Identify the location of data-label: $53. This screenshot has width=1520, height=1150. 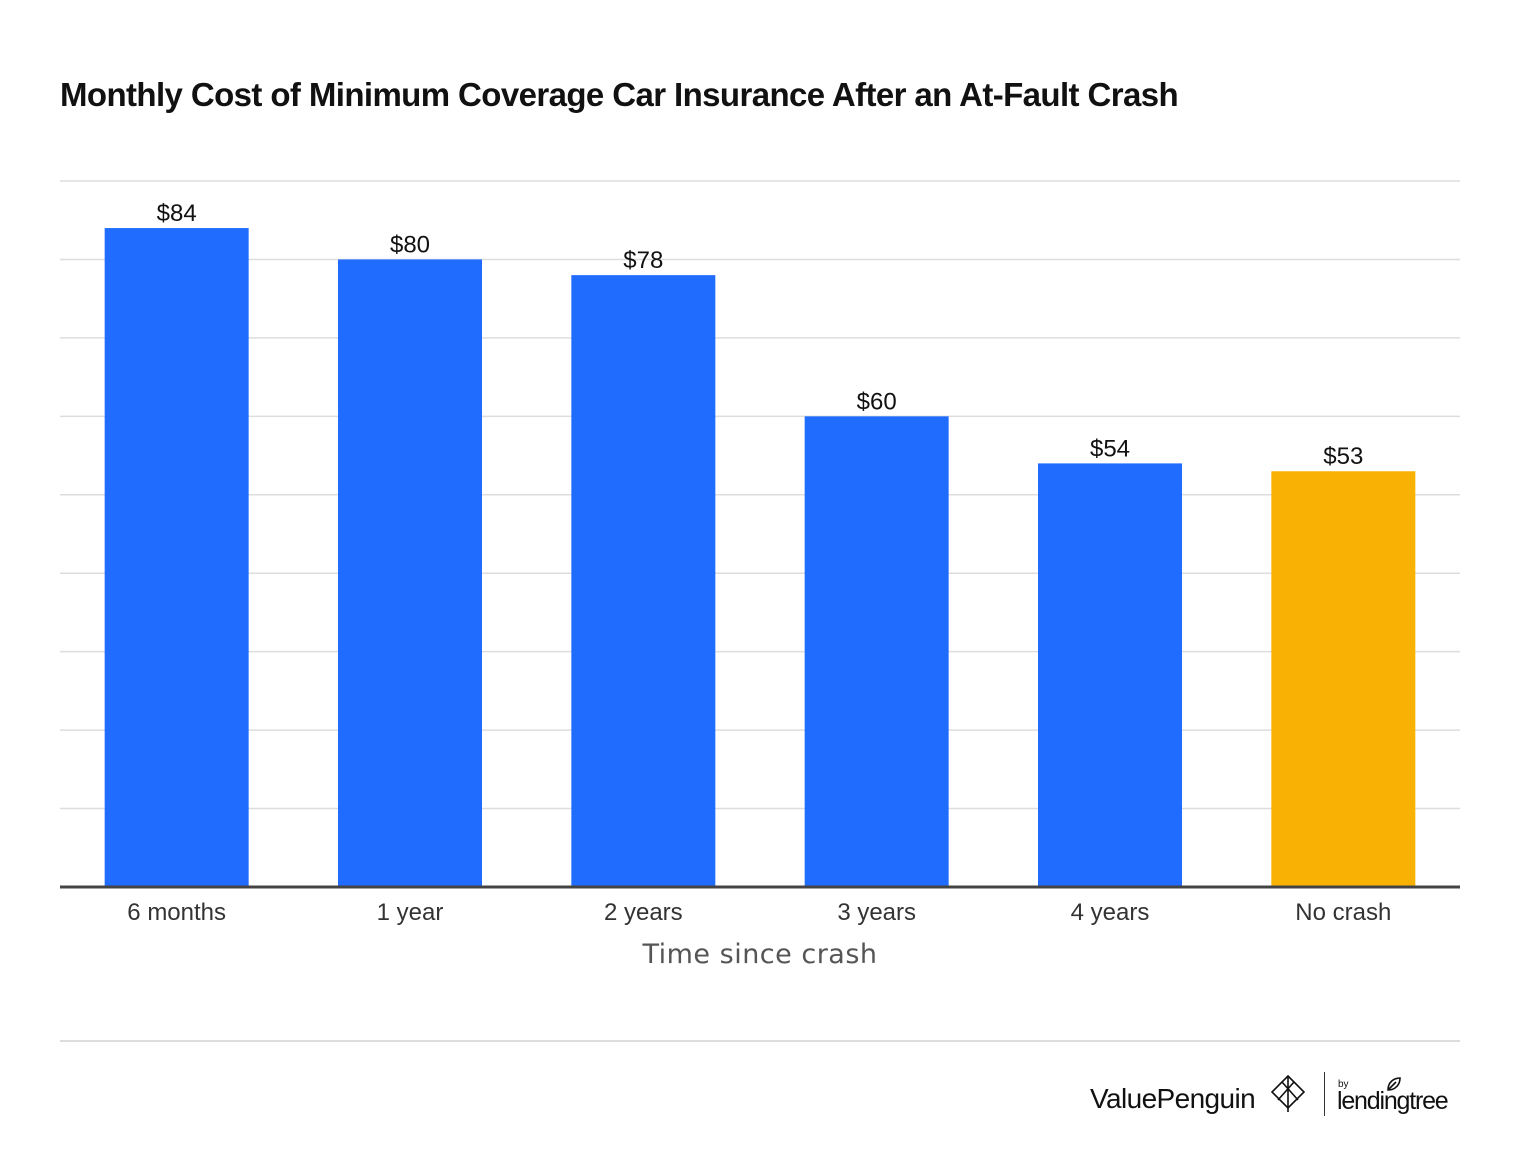
(1343, 456).